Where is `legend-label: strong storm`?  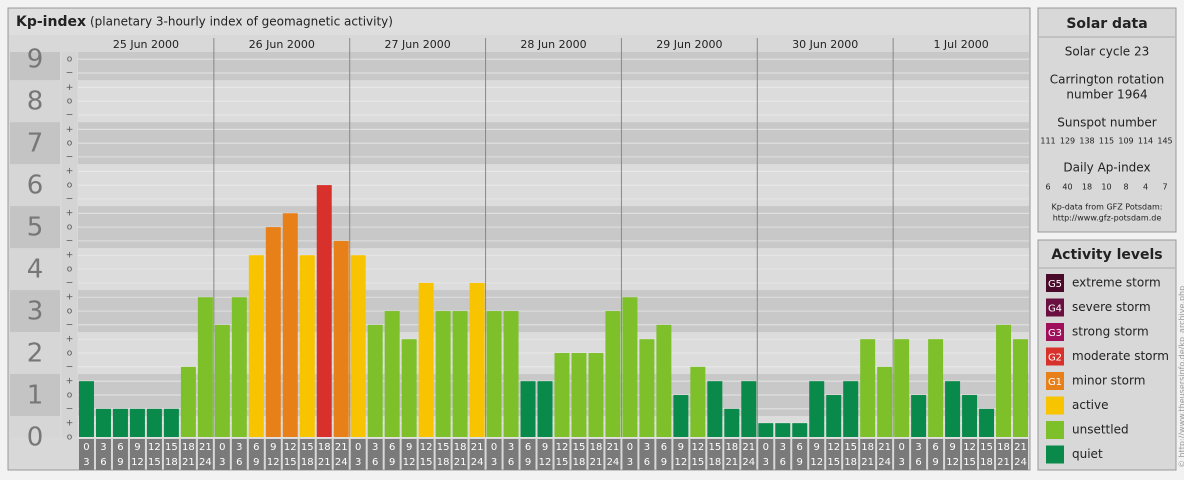 legend-label: strong storm is located at coordinates (1110, 332).